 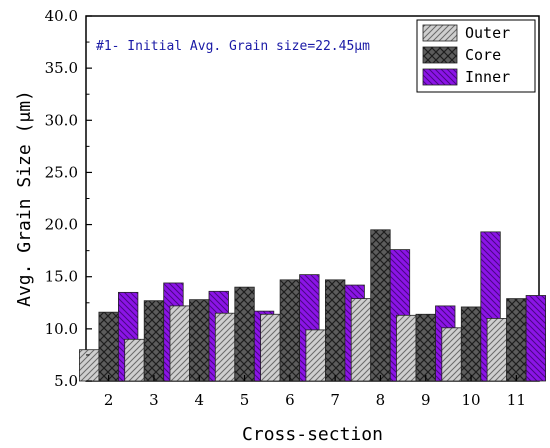 I want to click on y-tick-label: 35.0, so click(x=61, y=68).